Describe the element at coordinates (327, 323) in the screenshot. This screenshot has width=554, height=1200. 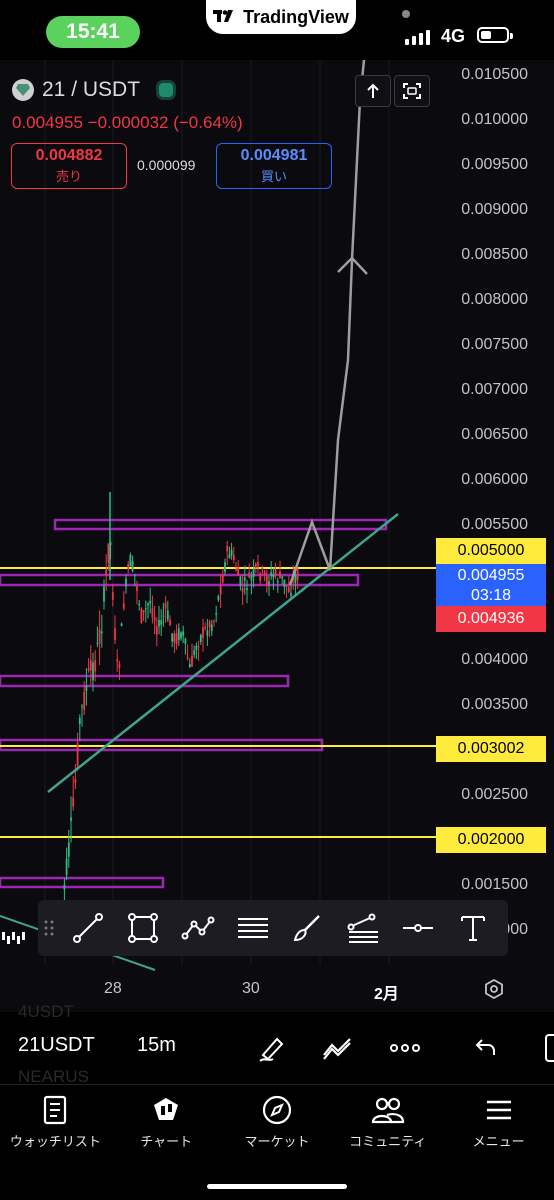
I see `projection-path` at that location.